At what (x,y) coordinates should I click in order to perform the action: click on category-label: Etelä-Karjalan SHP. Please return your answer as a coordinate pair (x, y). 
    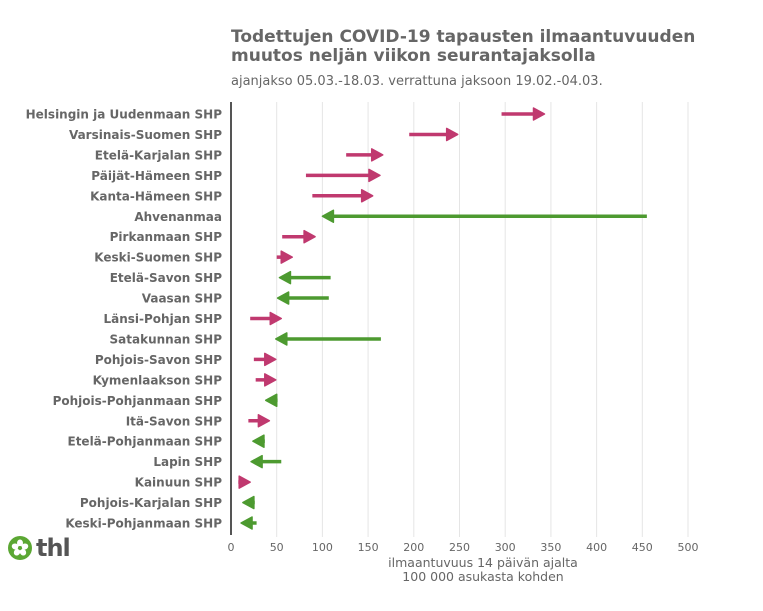
    Looking at the image, I should click on (158, 155).